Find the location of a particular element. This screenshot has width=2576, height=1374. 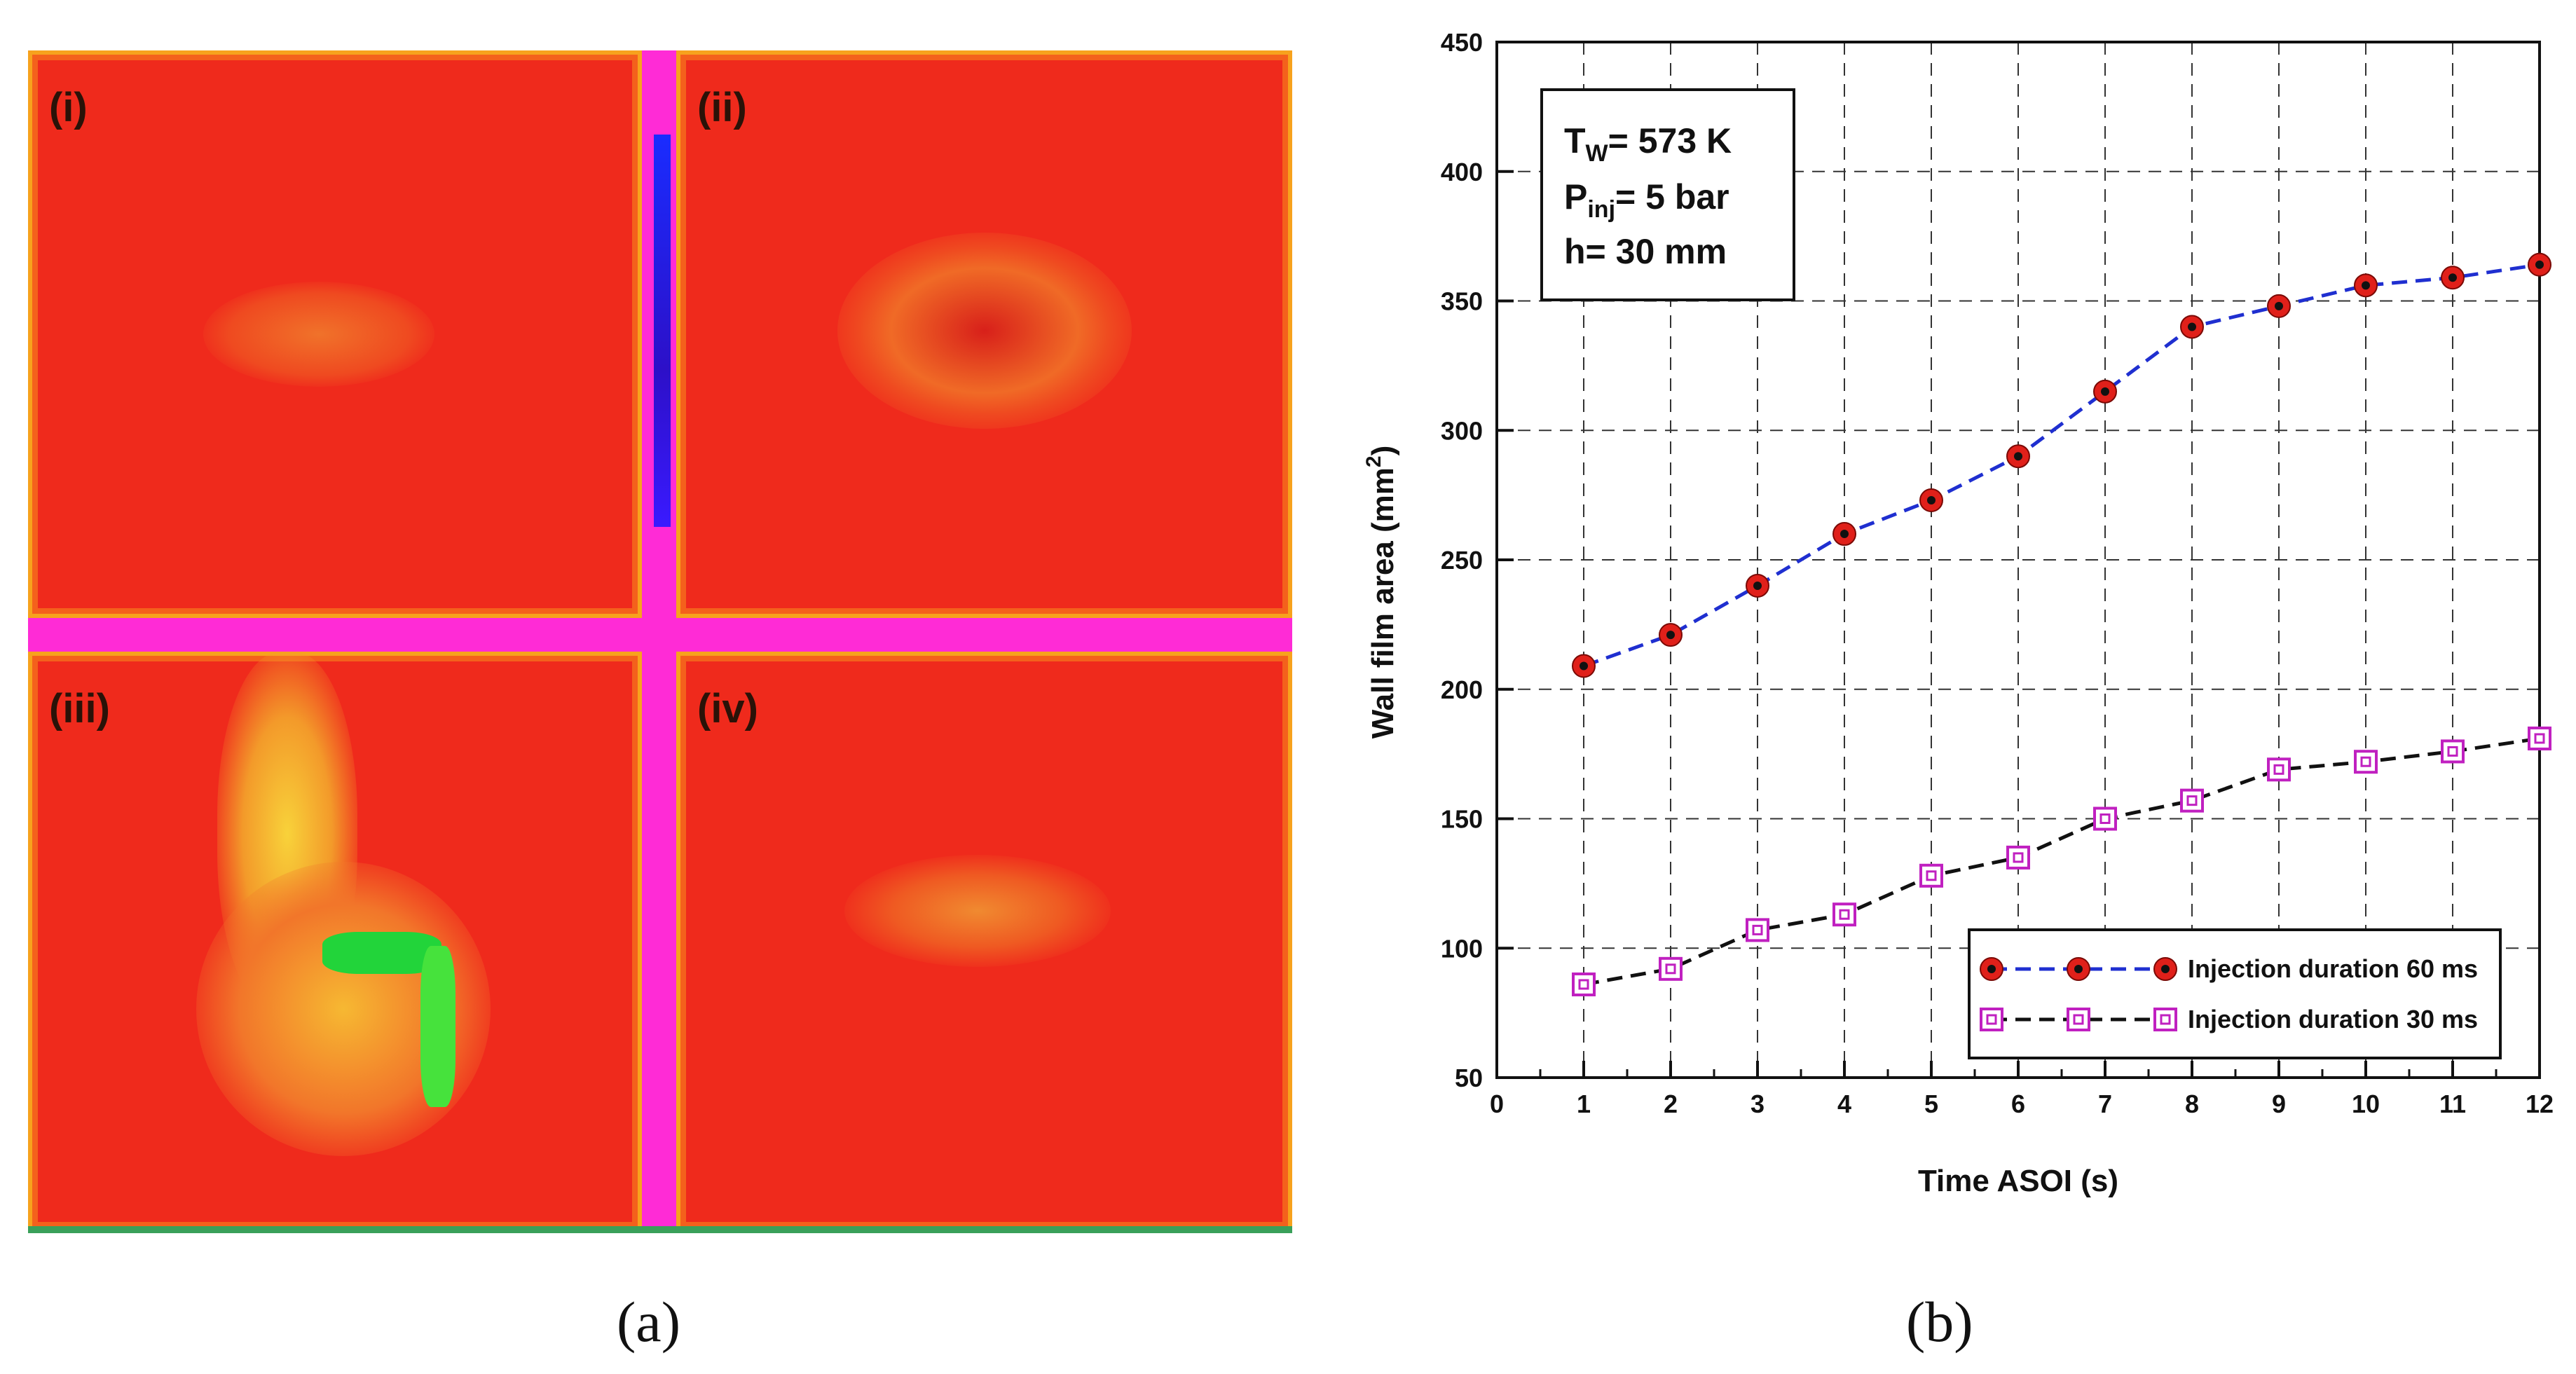

x-tick-label: 6 is located at coordinates (2018, 1104).